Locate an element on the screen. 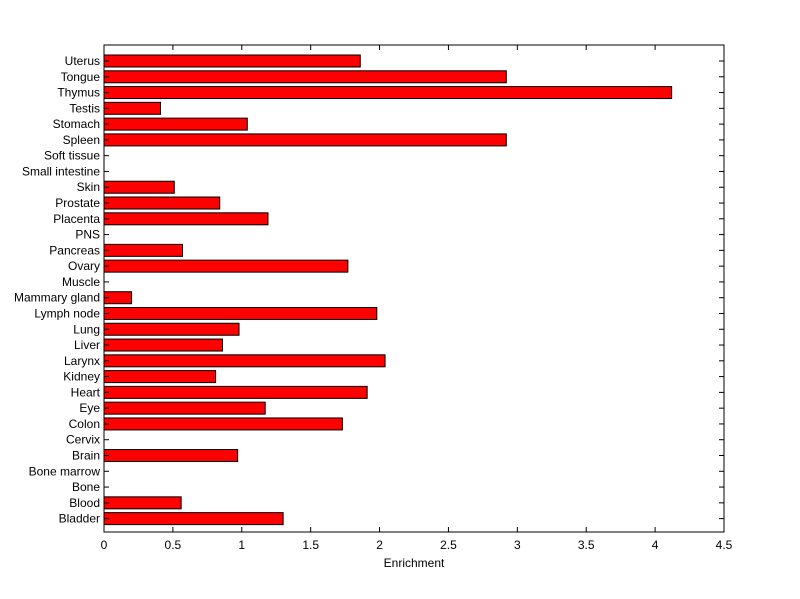 The width and height of the screenshot is (800, 599). bar-lymph-node is located at coordinates (240, 313).